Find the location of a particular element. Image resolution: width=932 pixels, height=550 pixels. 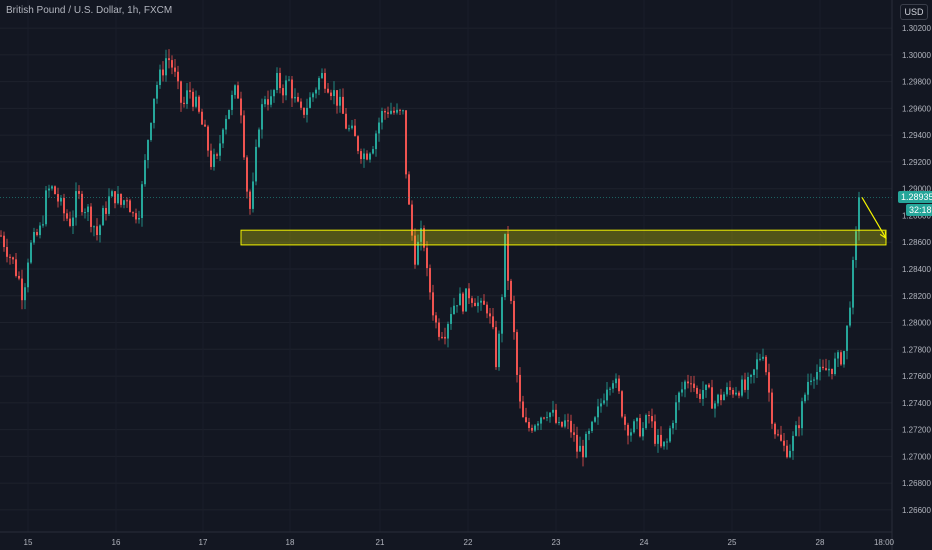

countdown-label: 32:18 is located at coordinates (919, 210).